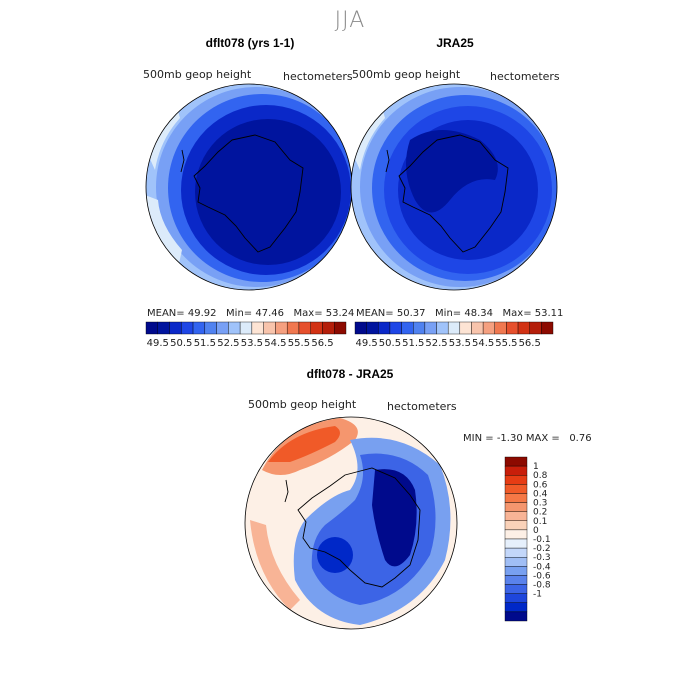 The image size is (700, 700). Describe the element at coordinates (506, 343) in the screenshot. I see `colorbar2-tick-label: 55.5` at that location.